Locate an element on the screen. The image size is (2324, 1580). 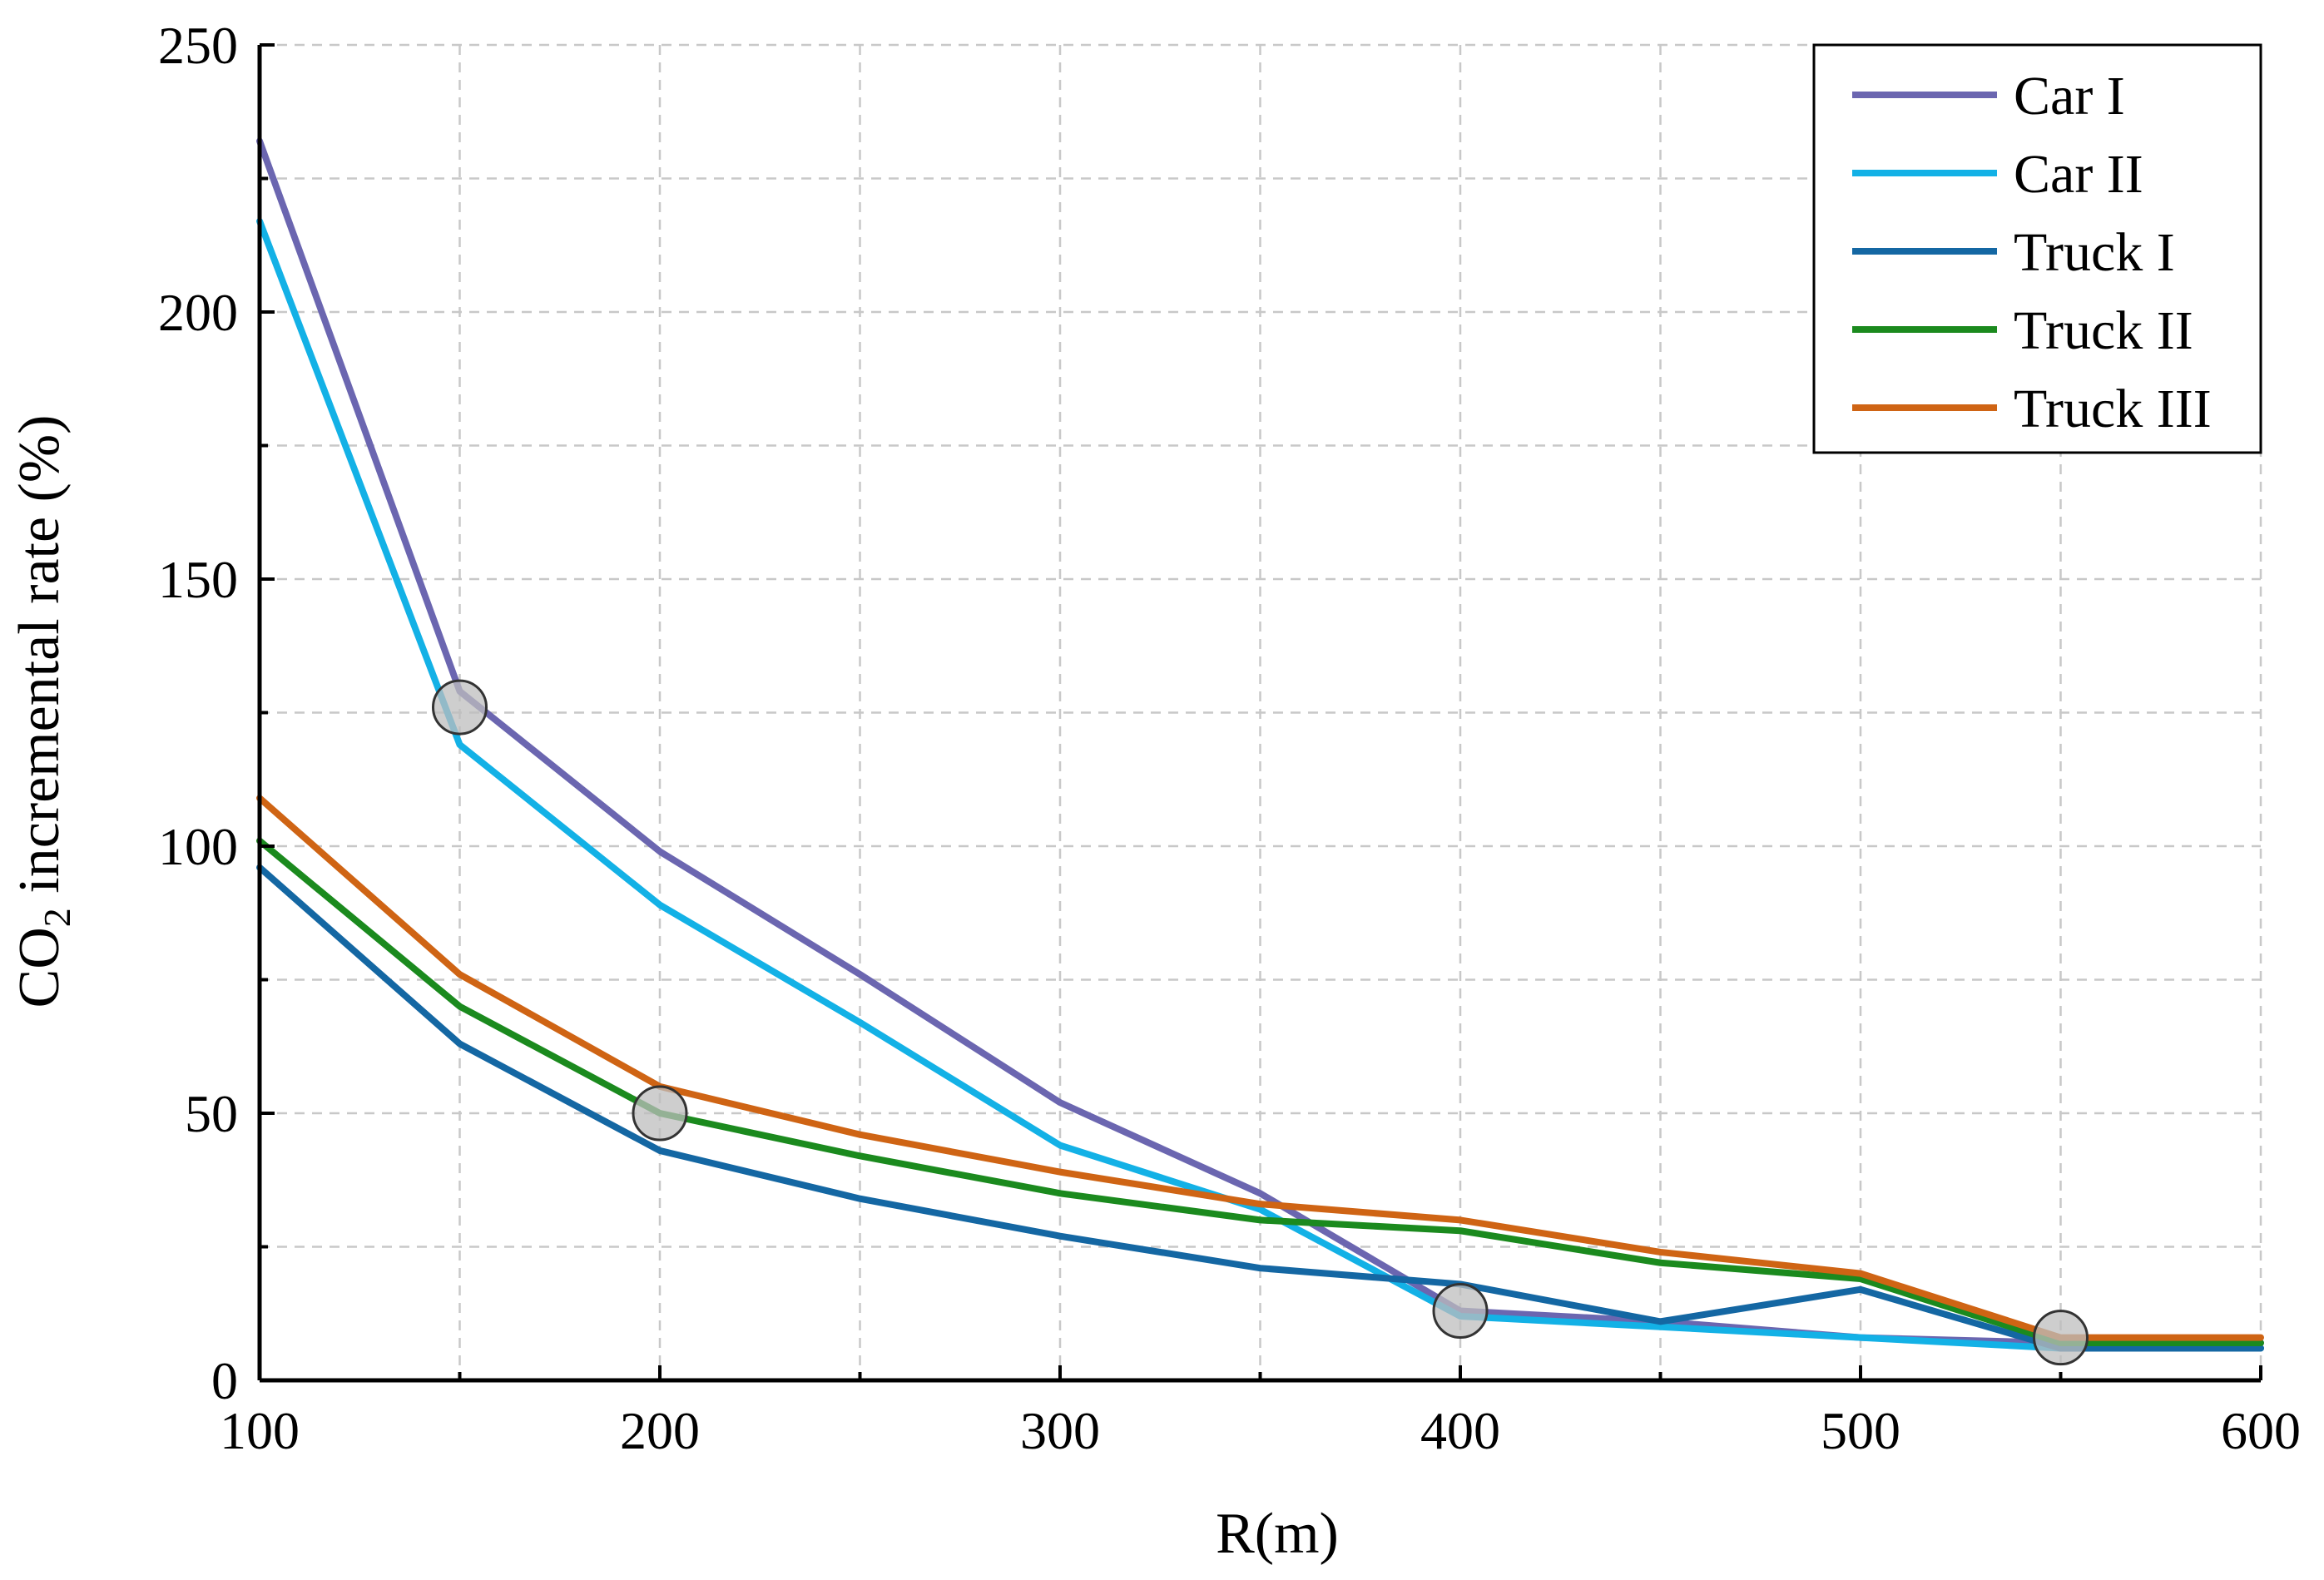
legend-label: Truck I is located at coordinates (2094, 252).